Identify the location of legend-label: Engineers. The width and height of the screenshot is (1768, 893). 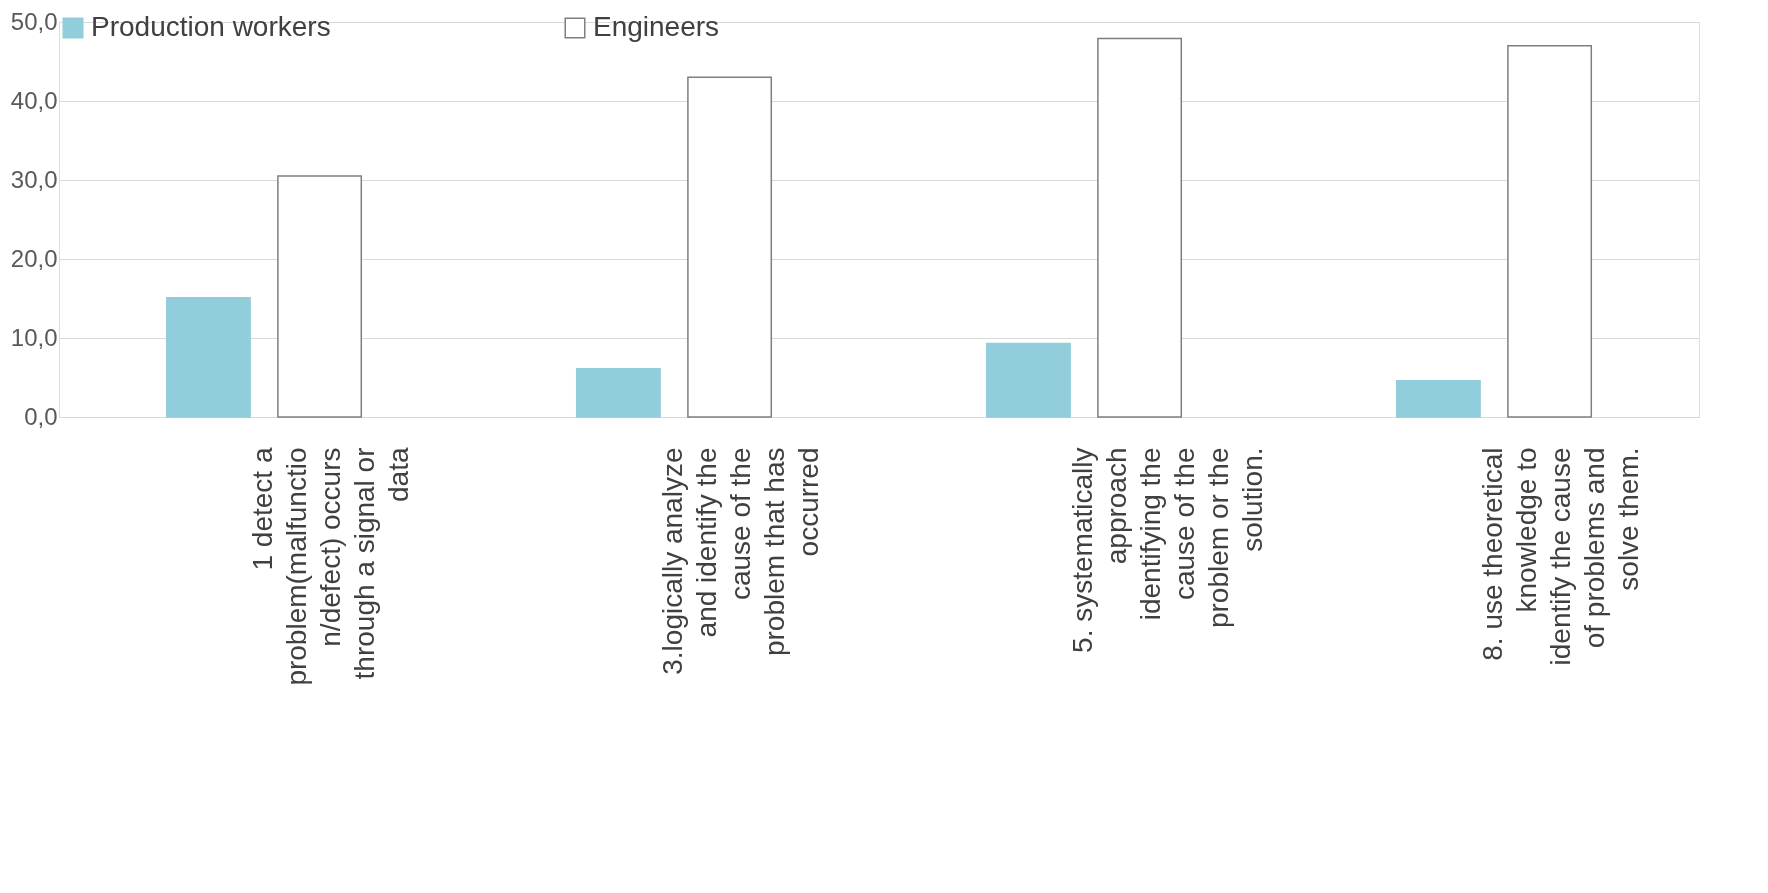
(656, 26).